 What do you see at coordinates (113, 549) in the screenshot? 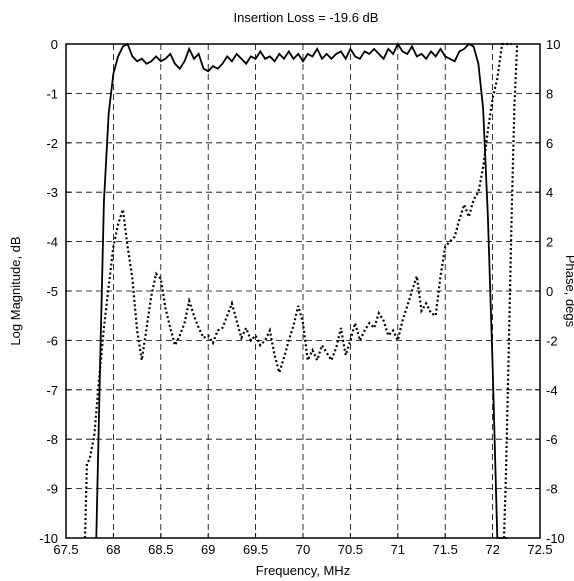
I see `x-tick-label: 68` at bounding box center [113, 549].